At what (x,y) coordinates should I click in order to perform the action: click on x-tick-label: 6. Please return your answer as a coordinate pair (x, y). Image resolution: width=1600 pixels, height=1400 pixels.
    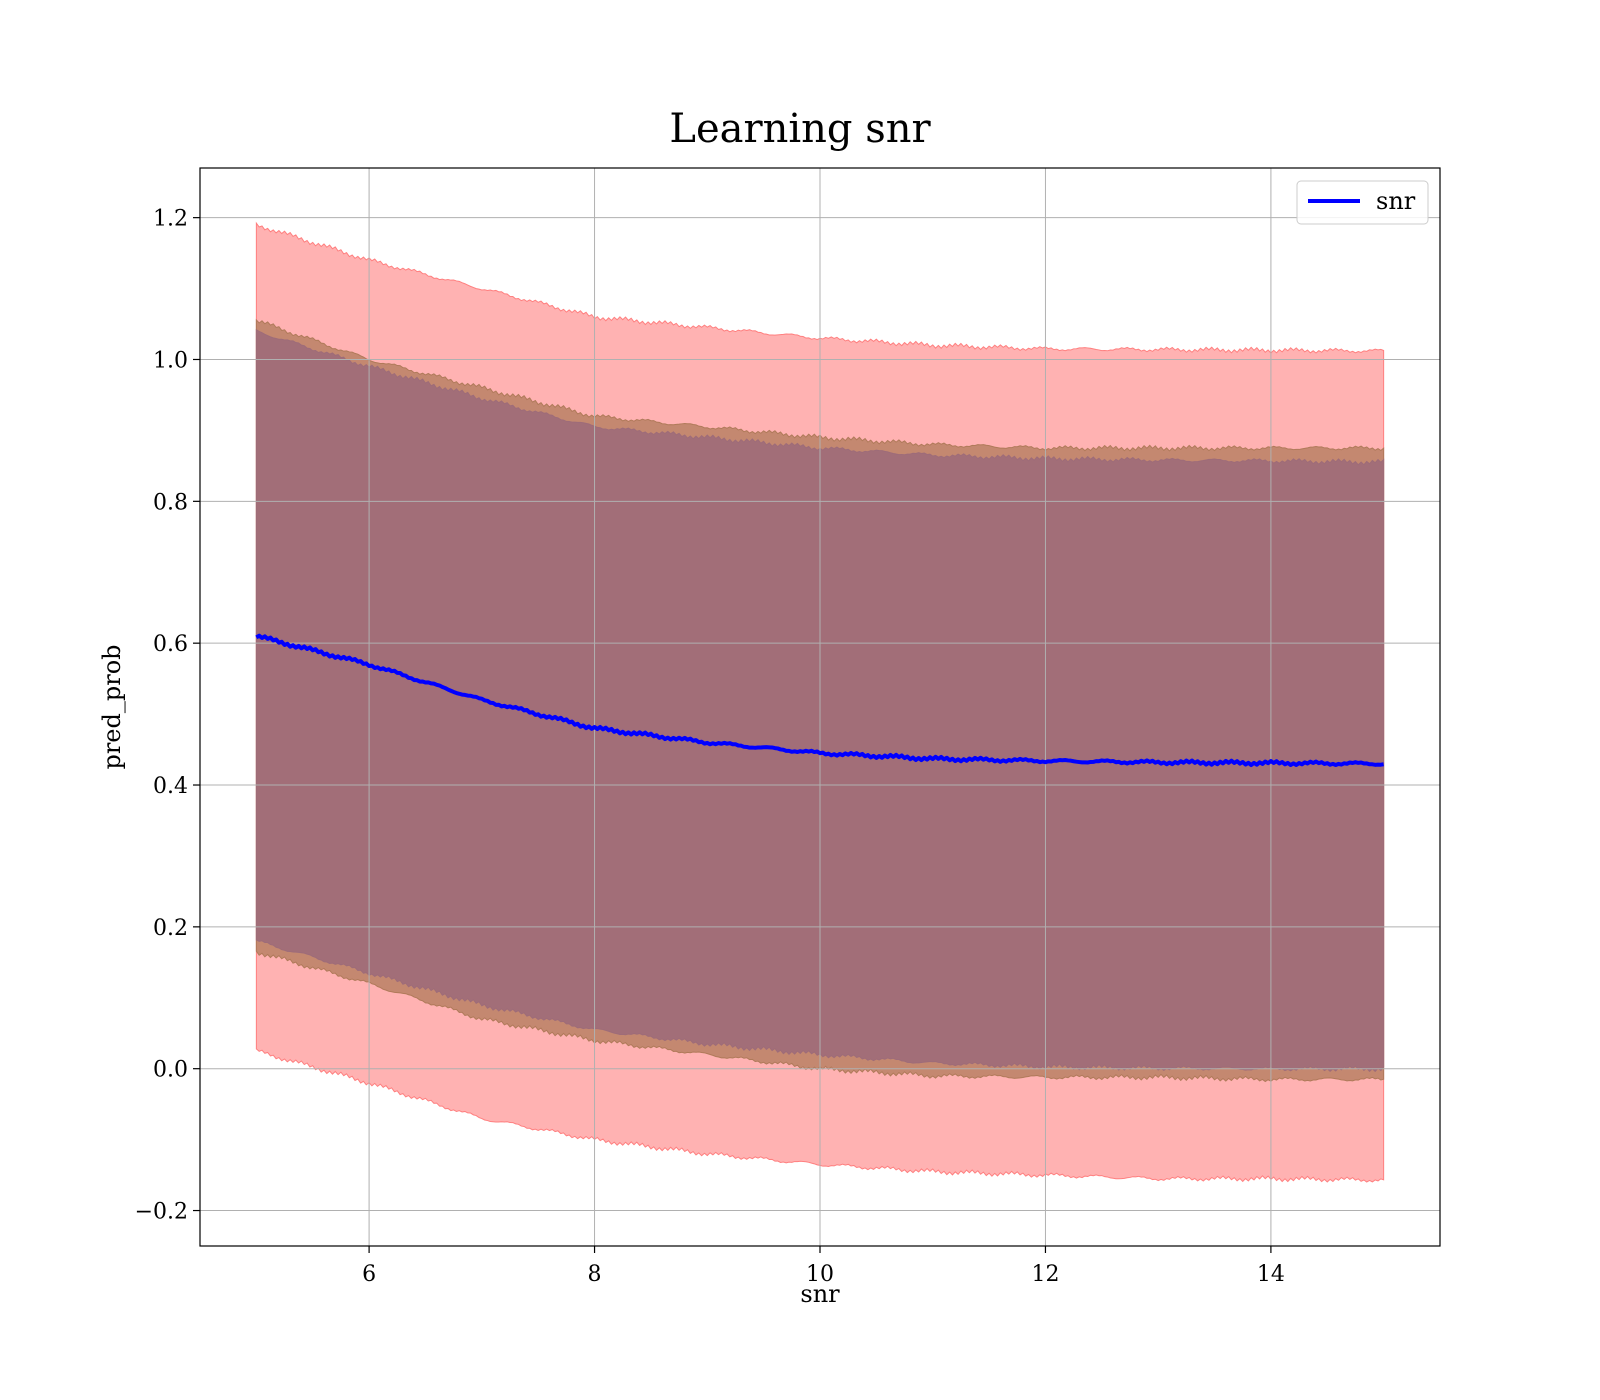
    Looking at the image, I should click on (369, 1274).